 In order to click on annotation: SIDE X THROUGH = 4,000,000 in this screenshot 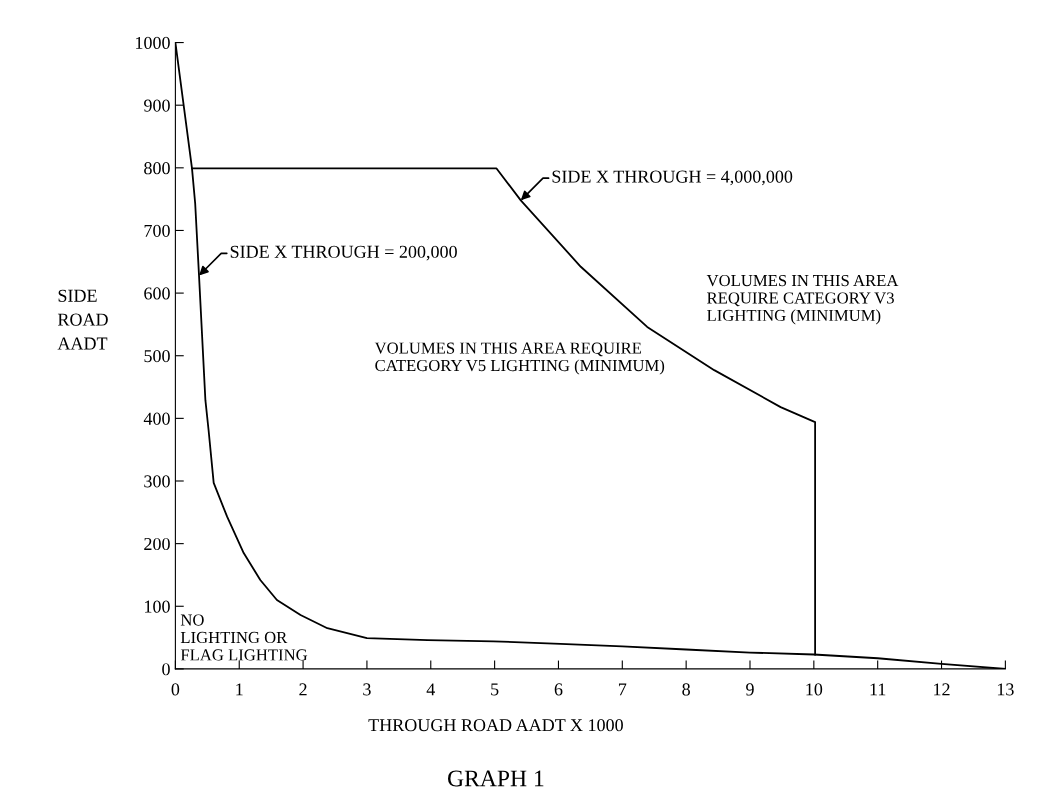, I will do `click(672, 178)`.